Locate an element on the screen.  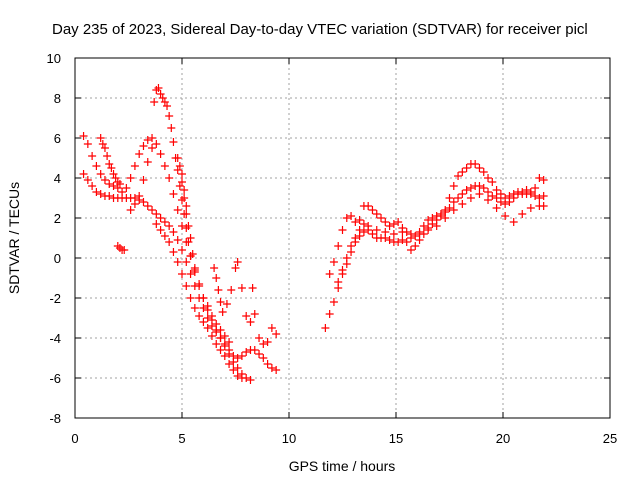
x-tick-label: 20 is located at coordinates (503, 438).